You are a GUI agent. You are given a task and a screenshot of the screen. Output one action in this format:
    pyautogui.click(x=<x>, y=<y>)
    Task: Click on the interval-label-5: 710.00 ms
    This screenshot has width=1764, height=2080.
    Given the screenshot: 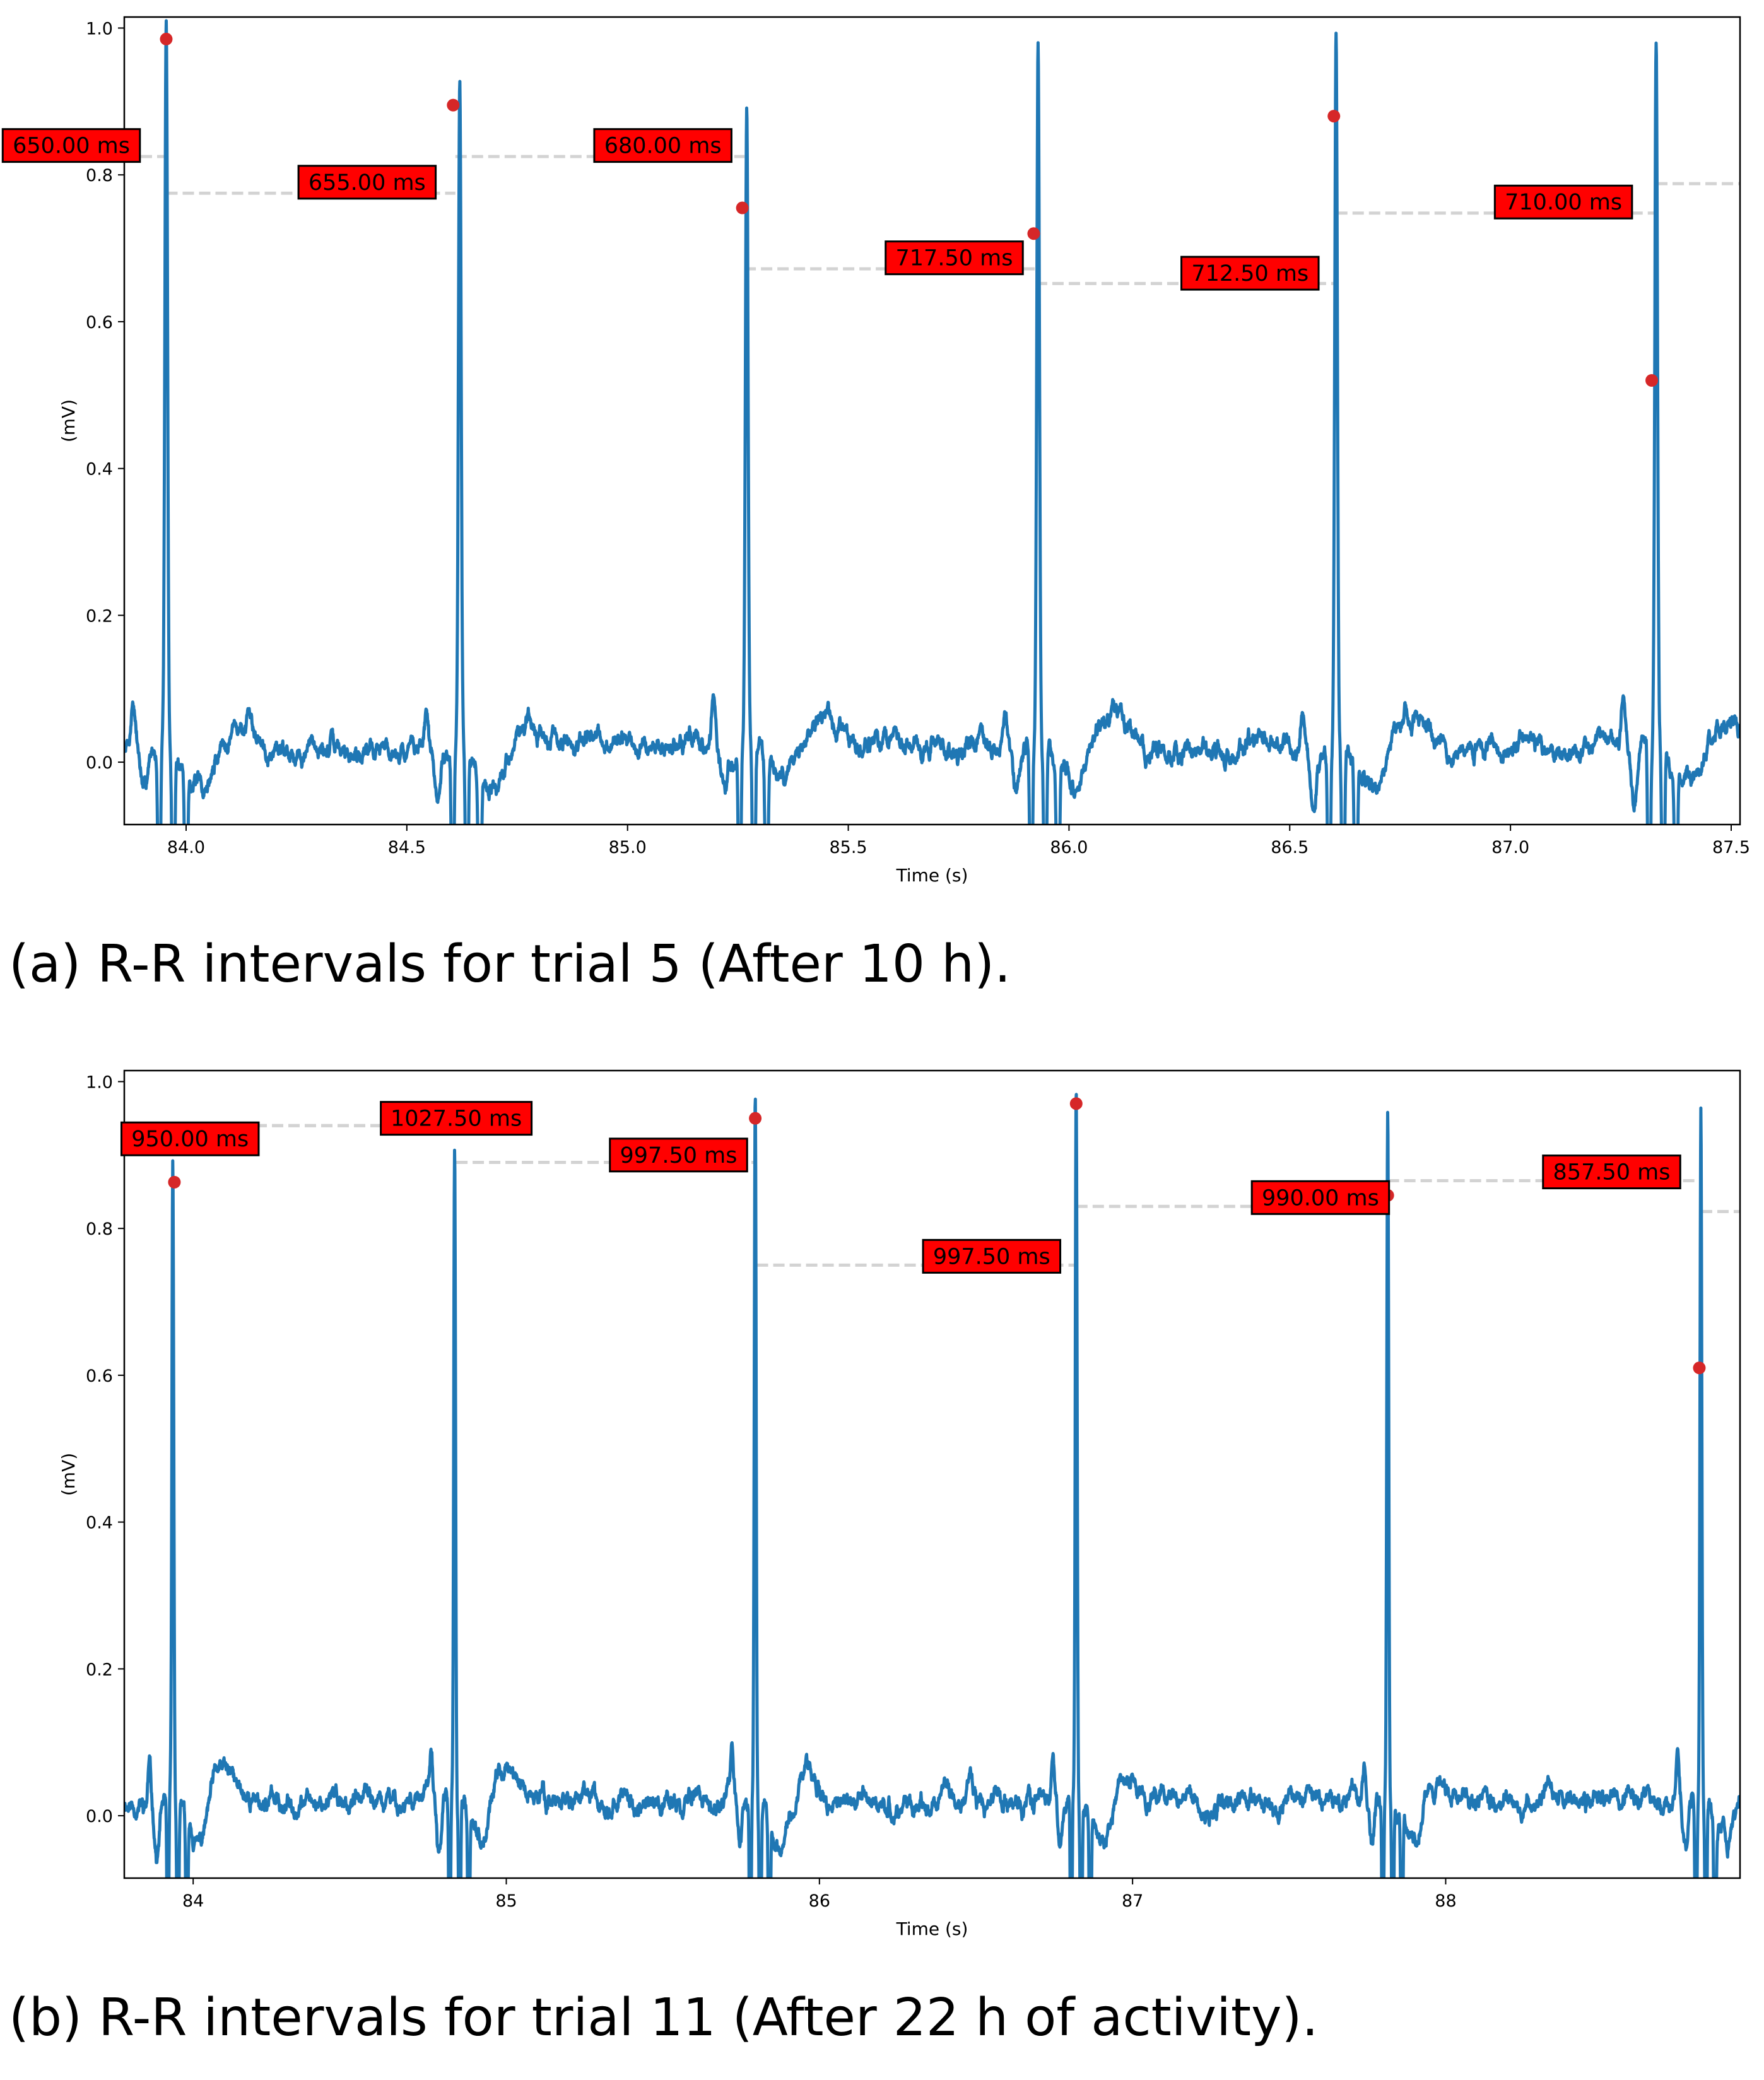 What is the action you would take?
    pyautogui.click(x=1563, y=202)
    